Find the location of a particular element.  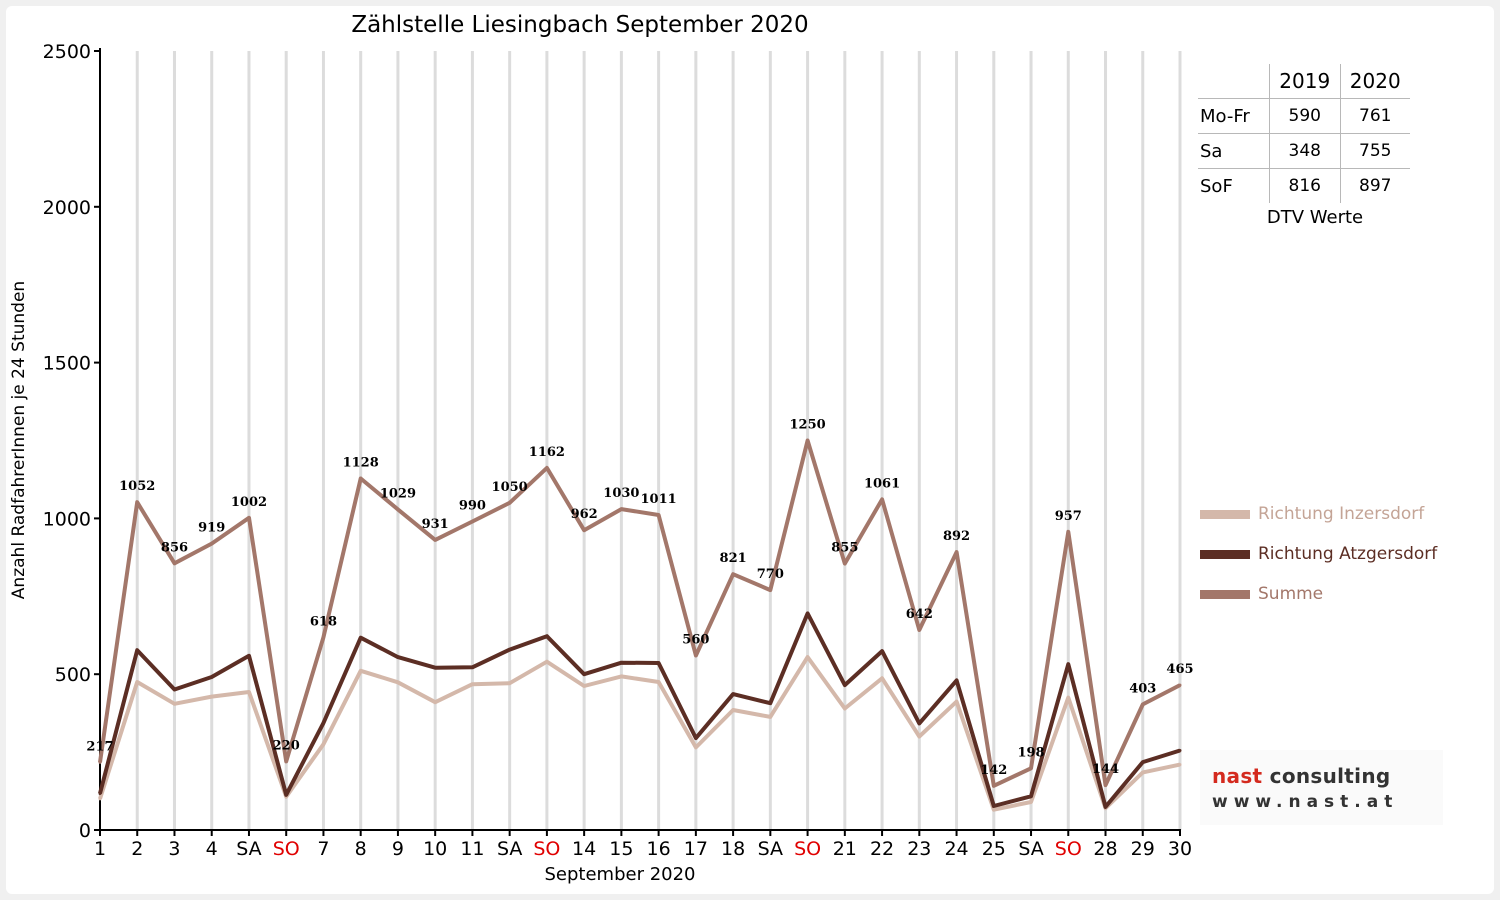

data-label: 1128 is located at coordinates (361, 463).